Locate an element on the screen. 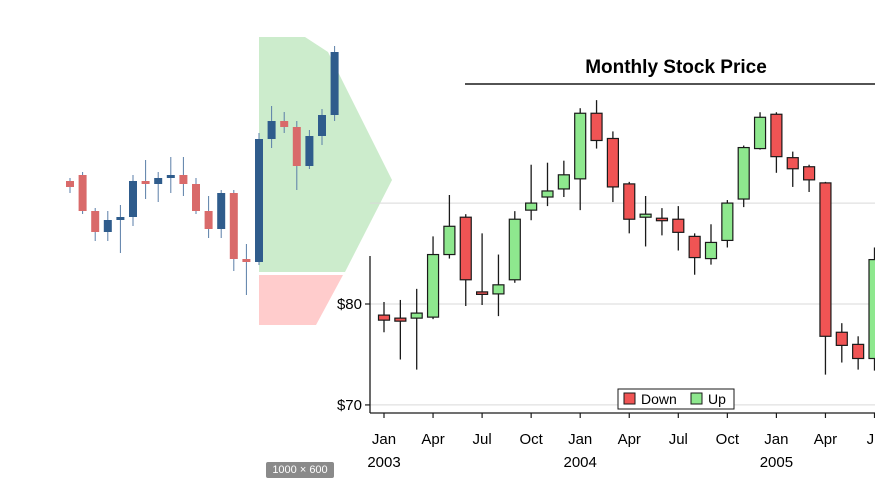 The height and width of the screenshot is (478, 875). x-tick-label-year: 2003 is located at coordinates (383, 462).